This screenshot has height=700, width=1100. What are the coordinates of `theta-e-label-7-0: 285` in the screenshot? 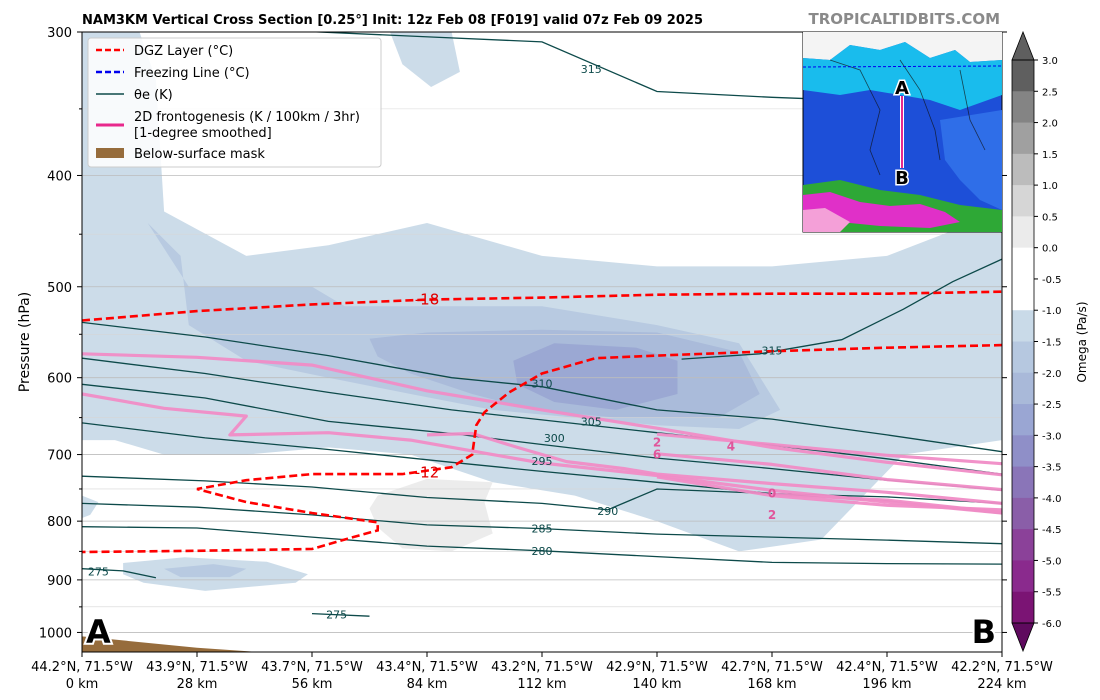 It's located at (542, 529).